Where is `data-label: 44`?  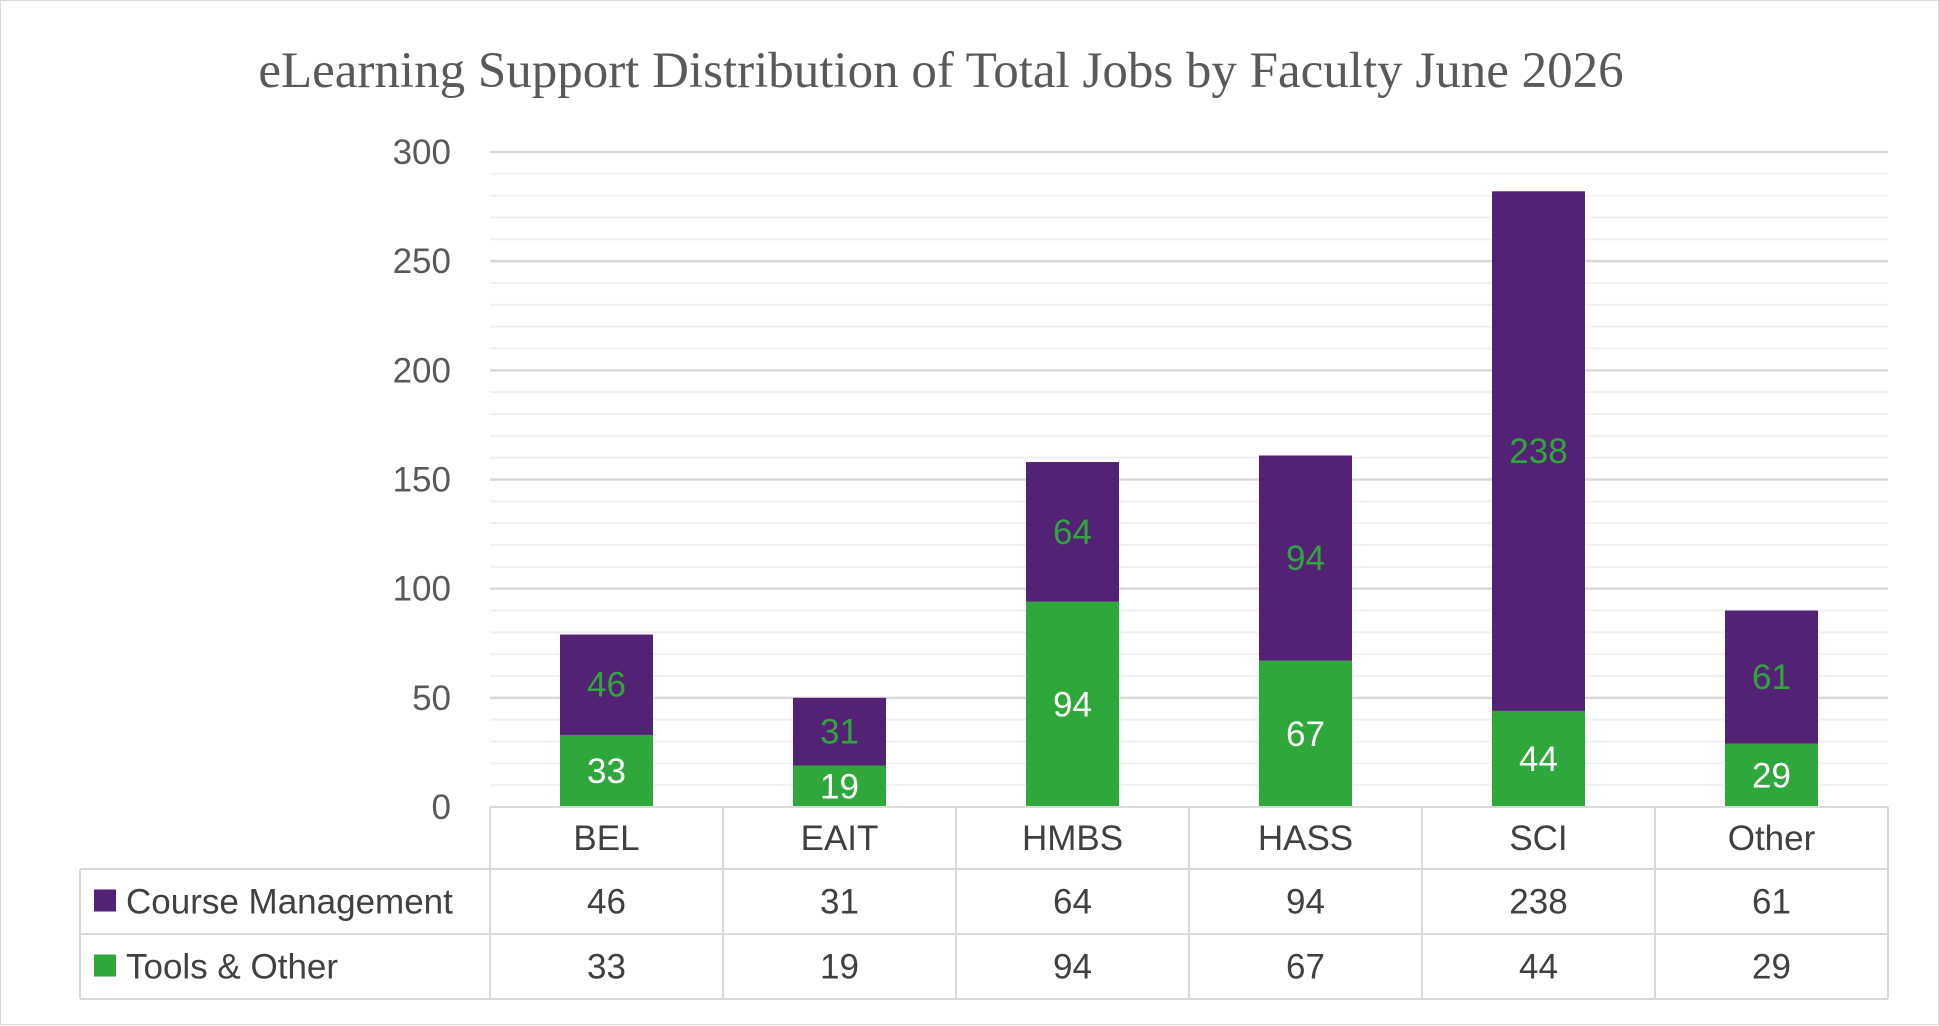
data-label: 44 is located at coordinates (1538, 759).